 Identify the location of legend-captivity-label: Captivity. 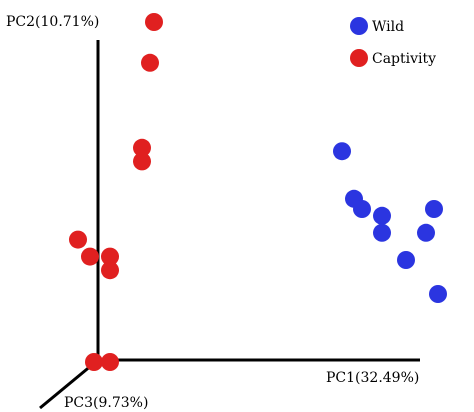
(404, 59).